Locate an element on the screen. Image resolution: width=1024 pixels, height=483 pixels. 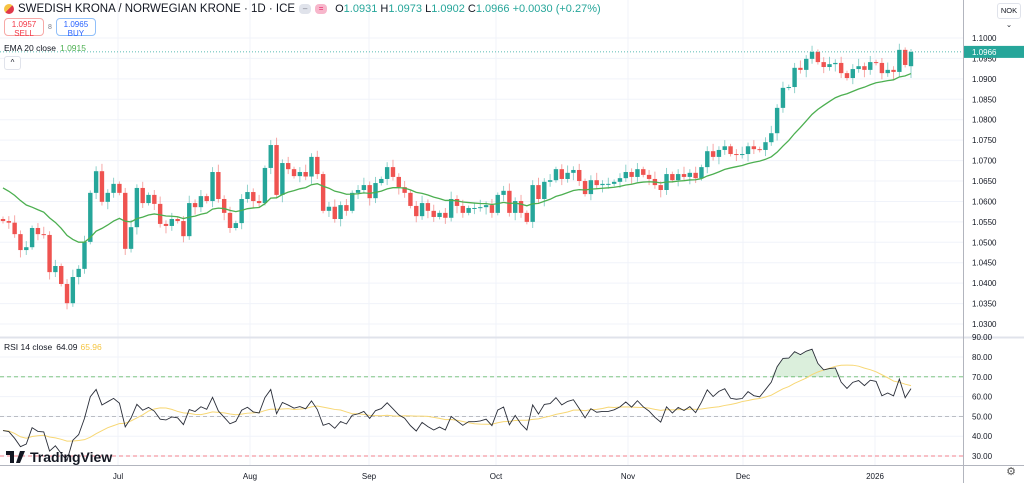
time-tick-label: Nov is located at coordinates (628, 476).